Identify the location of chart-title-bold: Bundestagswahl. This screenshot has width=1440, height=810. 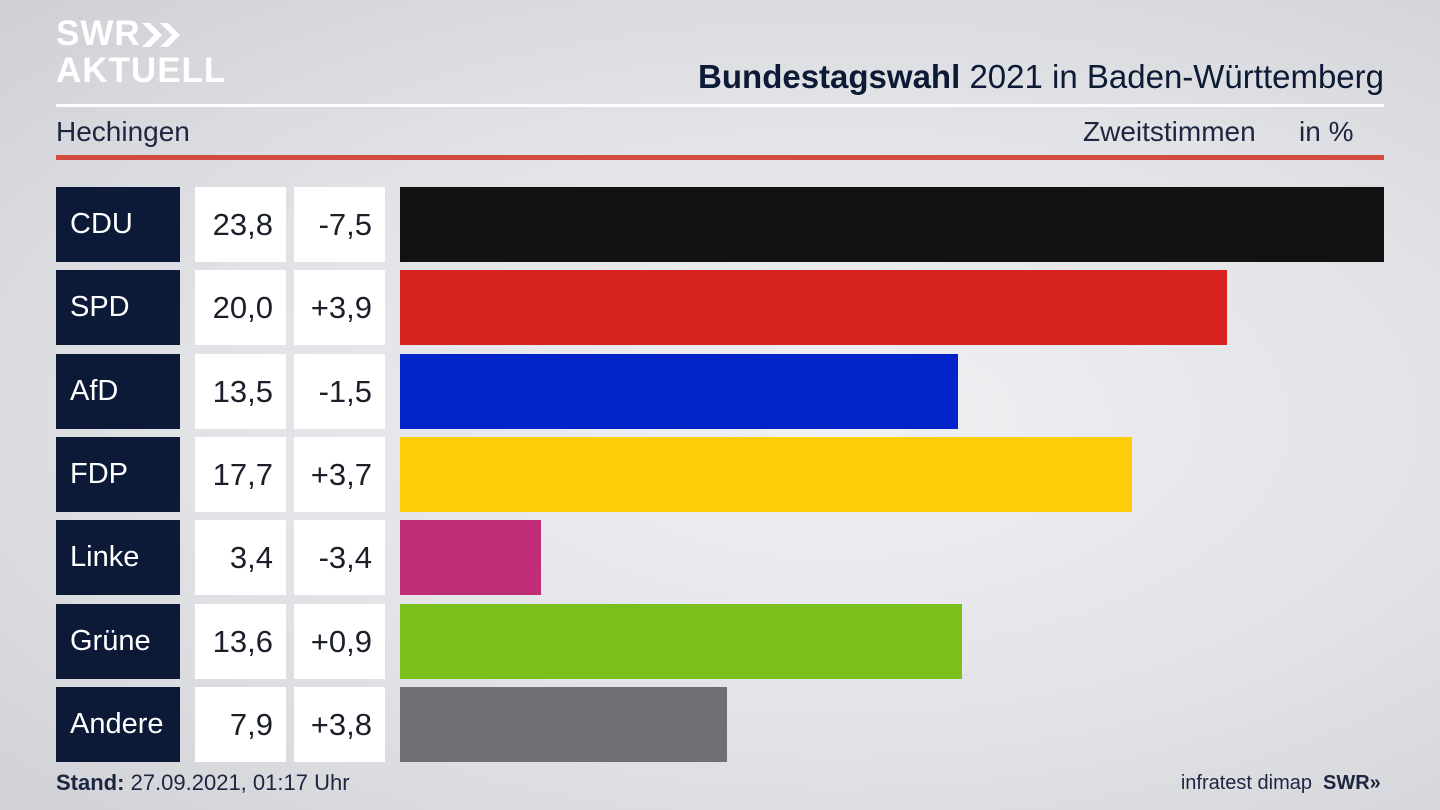
(829, 76).